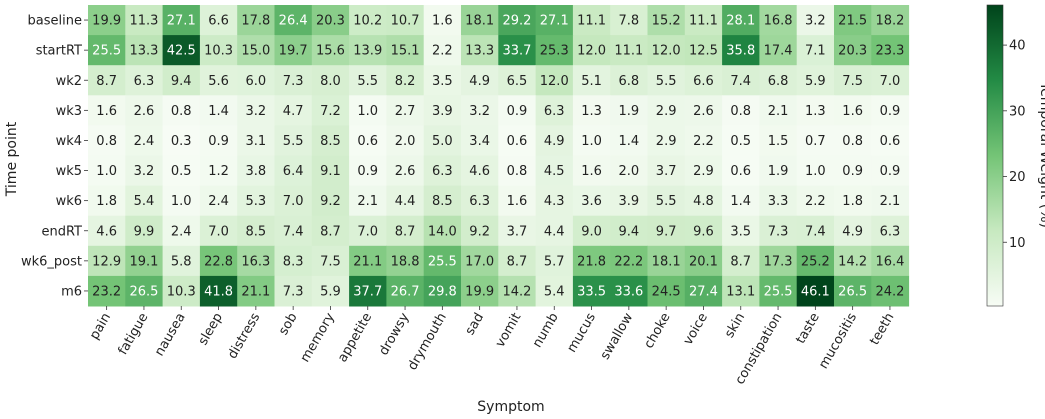 Image resolution: width=1045 pixels, height=419 pixels. Describe the element at coordinates (889, 291) in the screenshot. I see `cell-value-label: 24.2` at that location.